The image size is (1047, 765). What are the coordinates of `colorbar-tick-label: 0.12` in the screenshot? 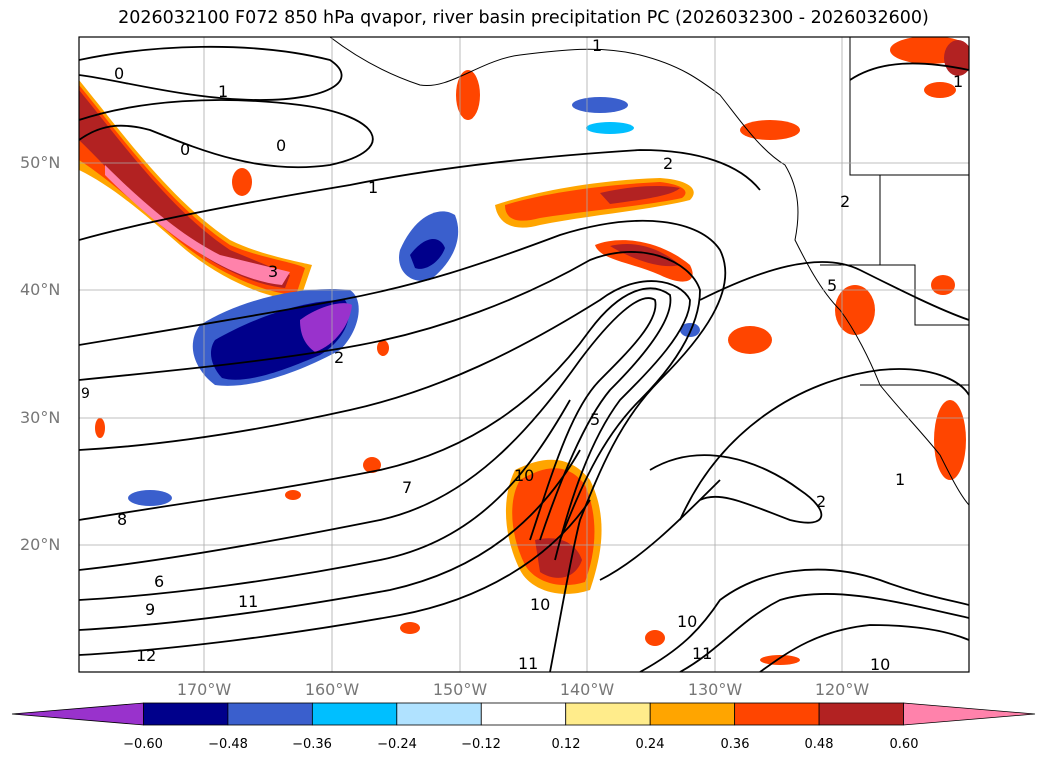 It's located at (566, 744).